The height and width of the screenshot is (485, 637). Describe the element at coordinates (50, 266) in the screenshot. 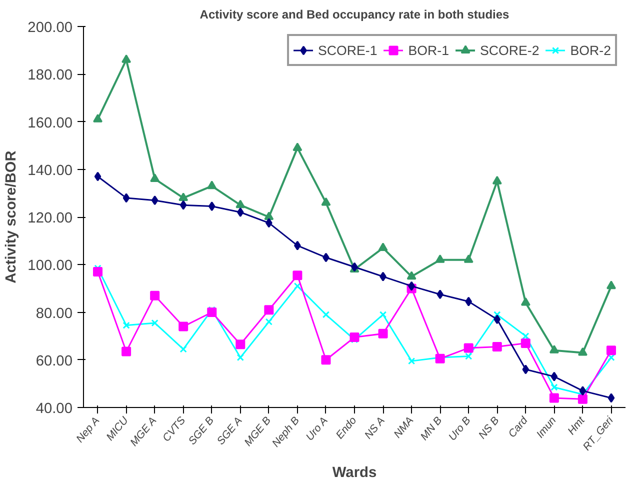

I see `y-tick-label: 100.00` at that location.